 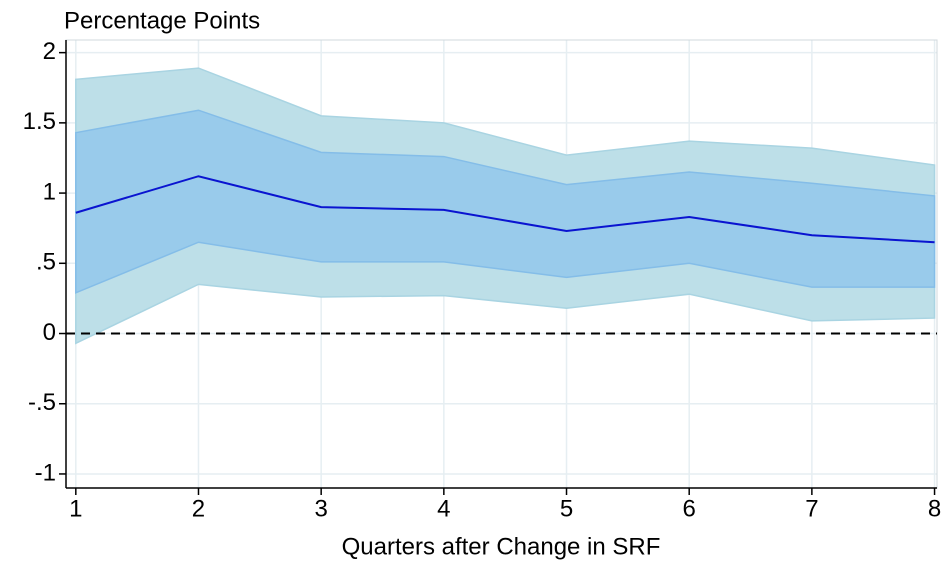 I want to click on y-tick-label: 1.5, so click(x=39, y=121).